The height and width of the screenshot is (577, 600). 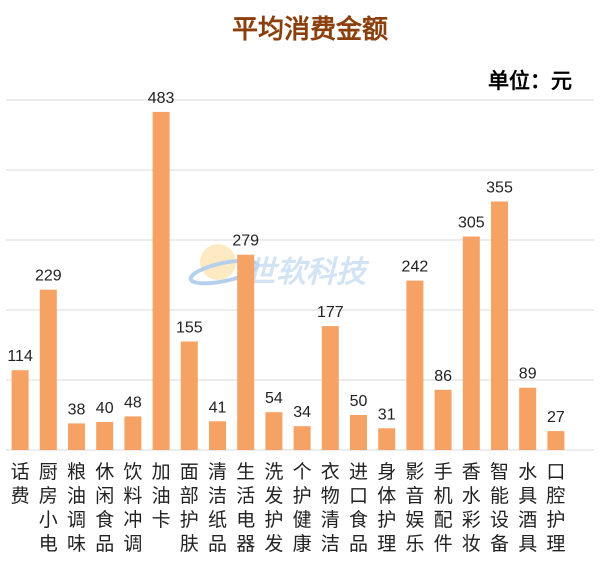 I want to click on value-label: 34, so click(x=302, y=412).